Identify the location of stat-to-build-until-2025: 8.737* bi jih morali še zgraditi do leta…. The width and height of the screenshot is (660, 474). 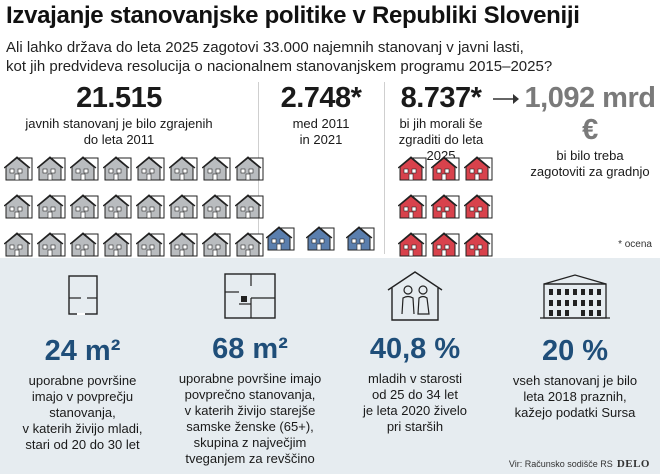
(441, 123).